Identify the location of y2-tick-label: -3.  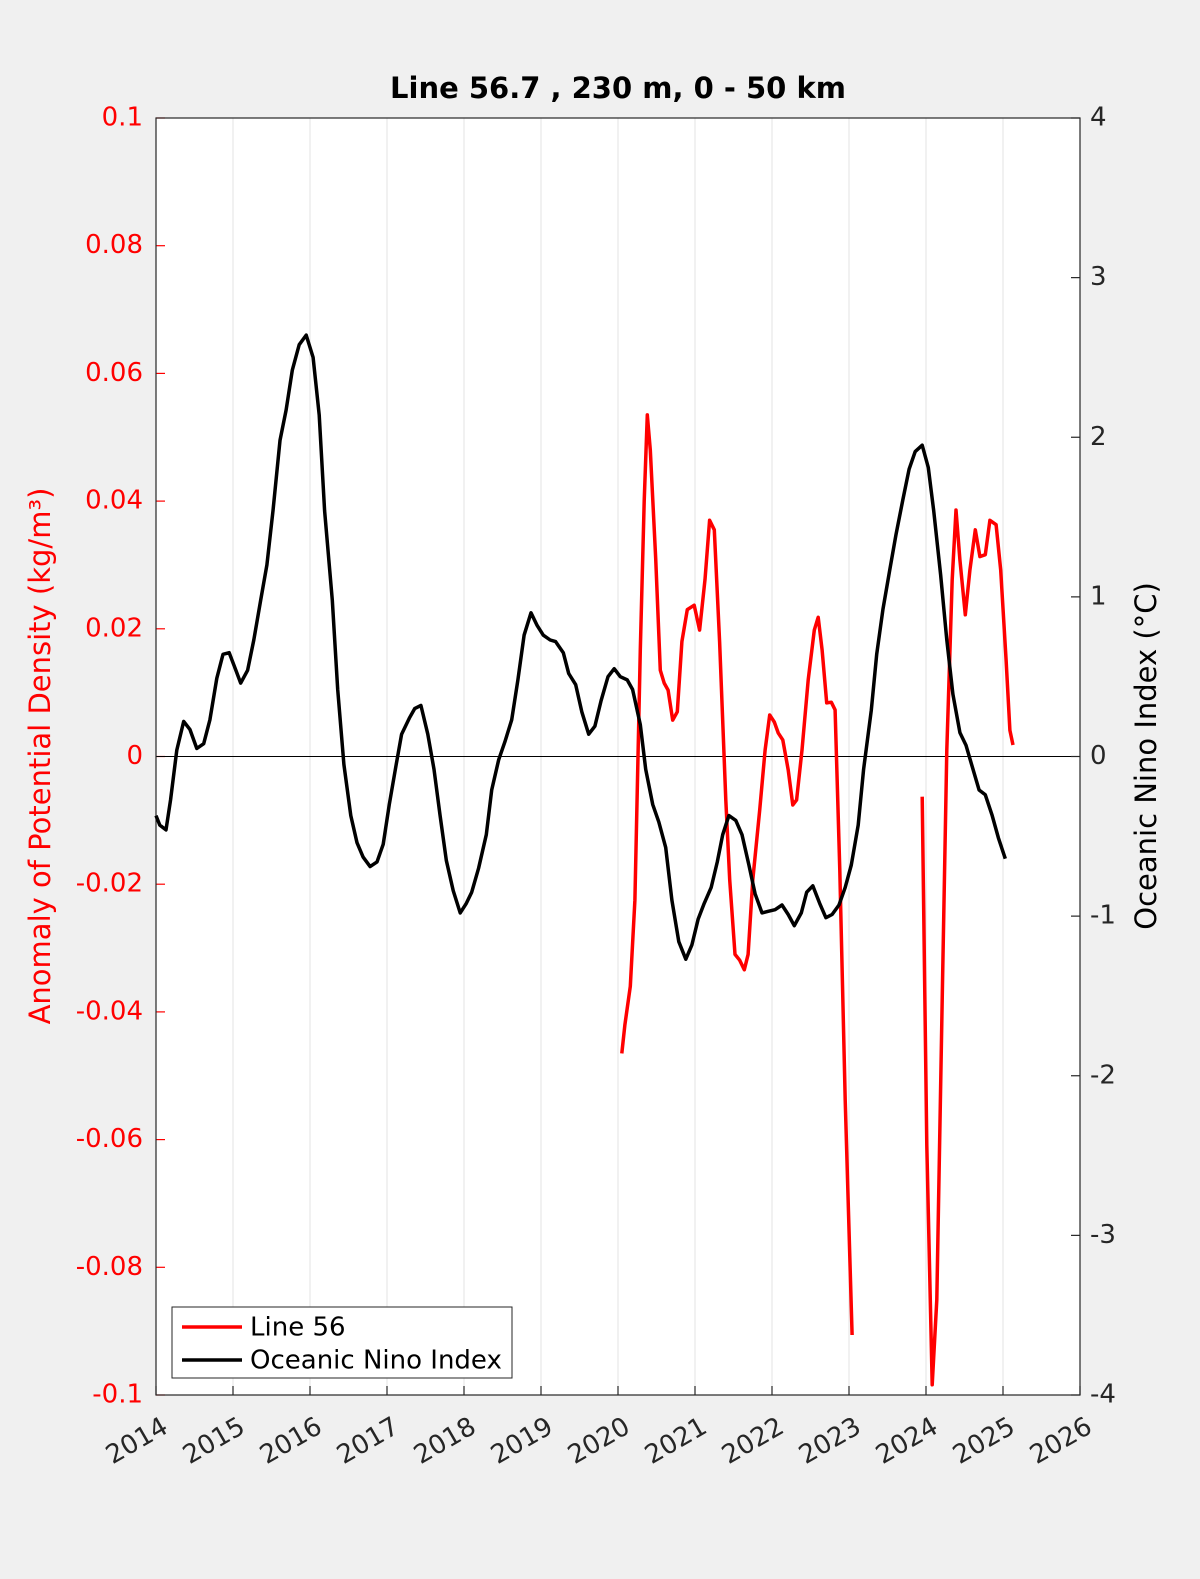
(1103, 1235).